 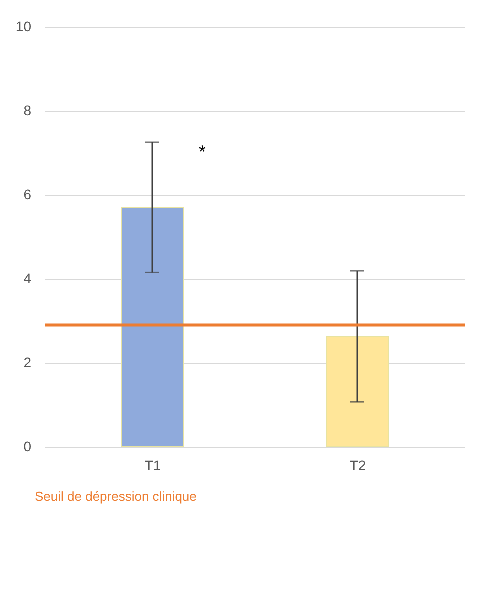 I want to click on y-tick-label: 0, so click(x=28, y=446).